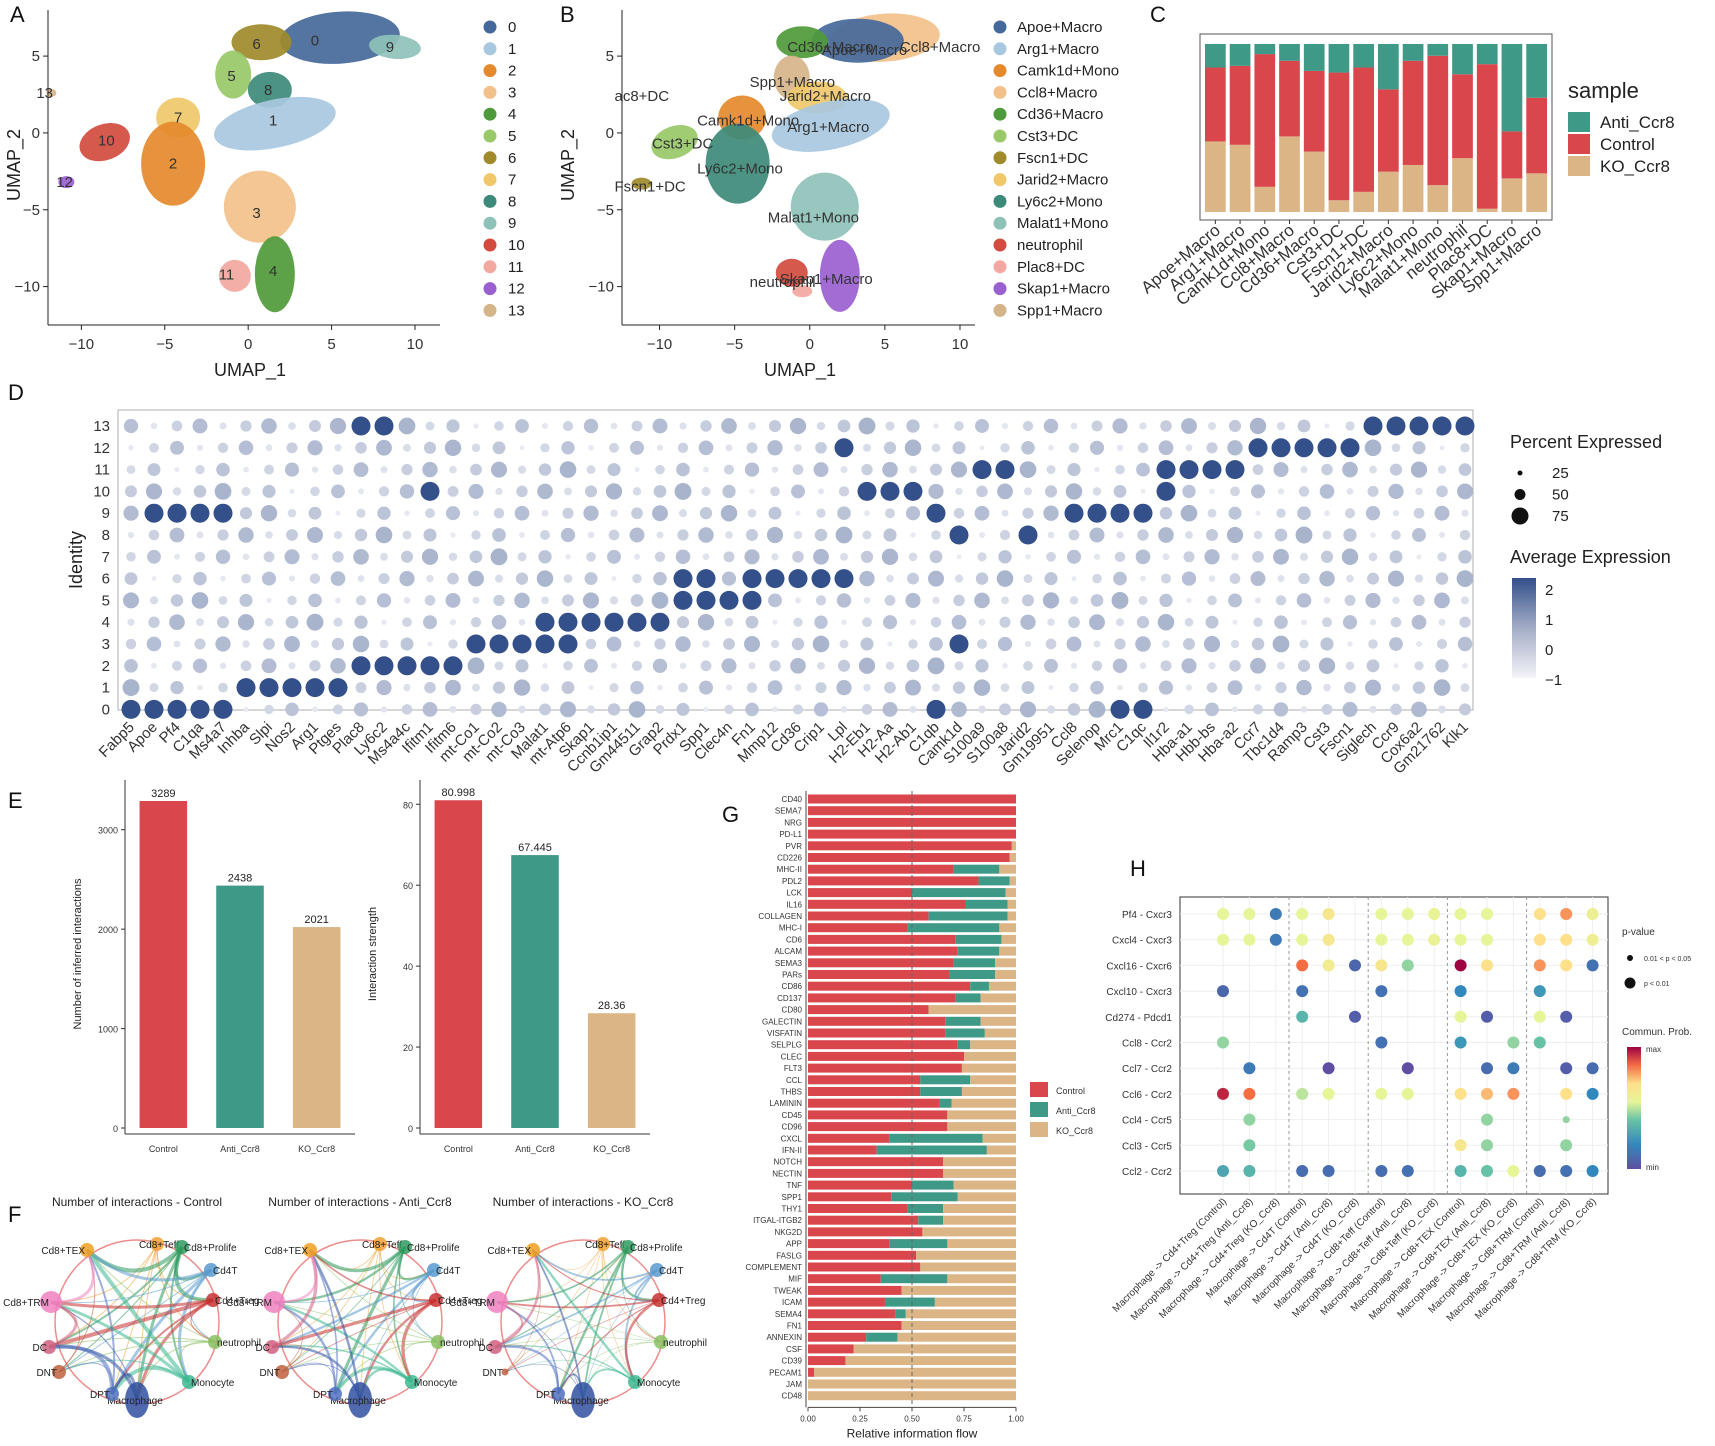  Describe the element at coordinates (581, 1401) in the screenshot. I see `network-node-label: Macrophage` at that location.